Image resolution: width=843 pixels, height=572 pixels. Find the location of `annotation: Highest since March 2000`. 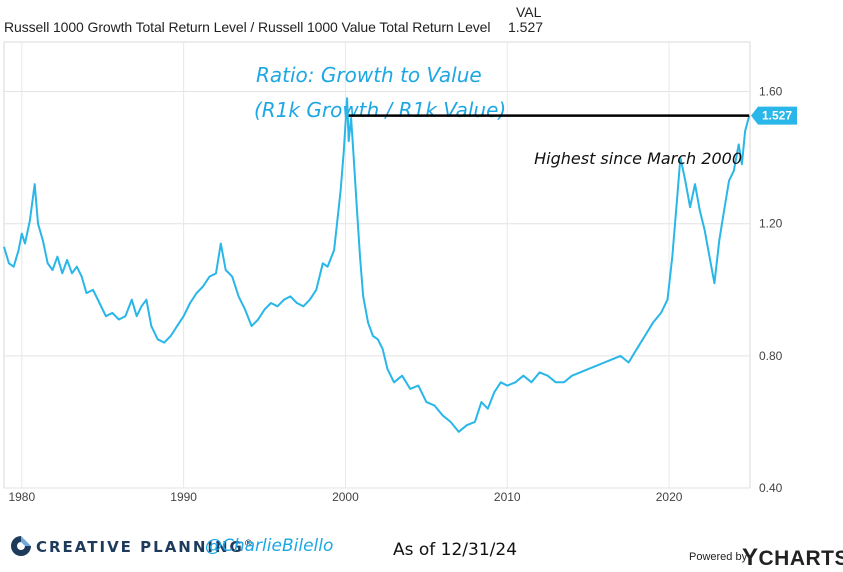

annotation: Highest since March 2000 is located at coordinates (638, 158).